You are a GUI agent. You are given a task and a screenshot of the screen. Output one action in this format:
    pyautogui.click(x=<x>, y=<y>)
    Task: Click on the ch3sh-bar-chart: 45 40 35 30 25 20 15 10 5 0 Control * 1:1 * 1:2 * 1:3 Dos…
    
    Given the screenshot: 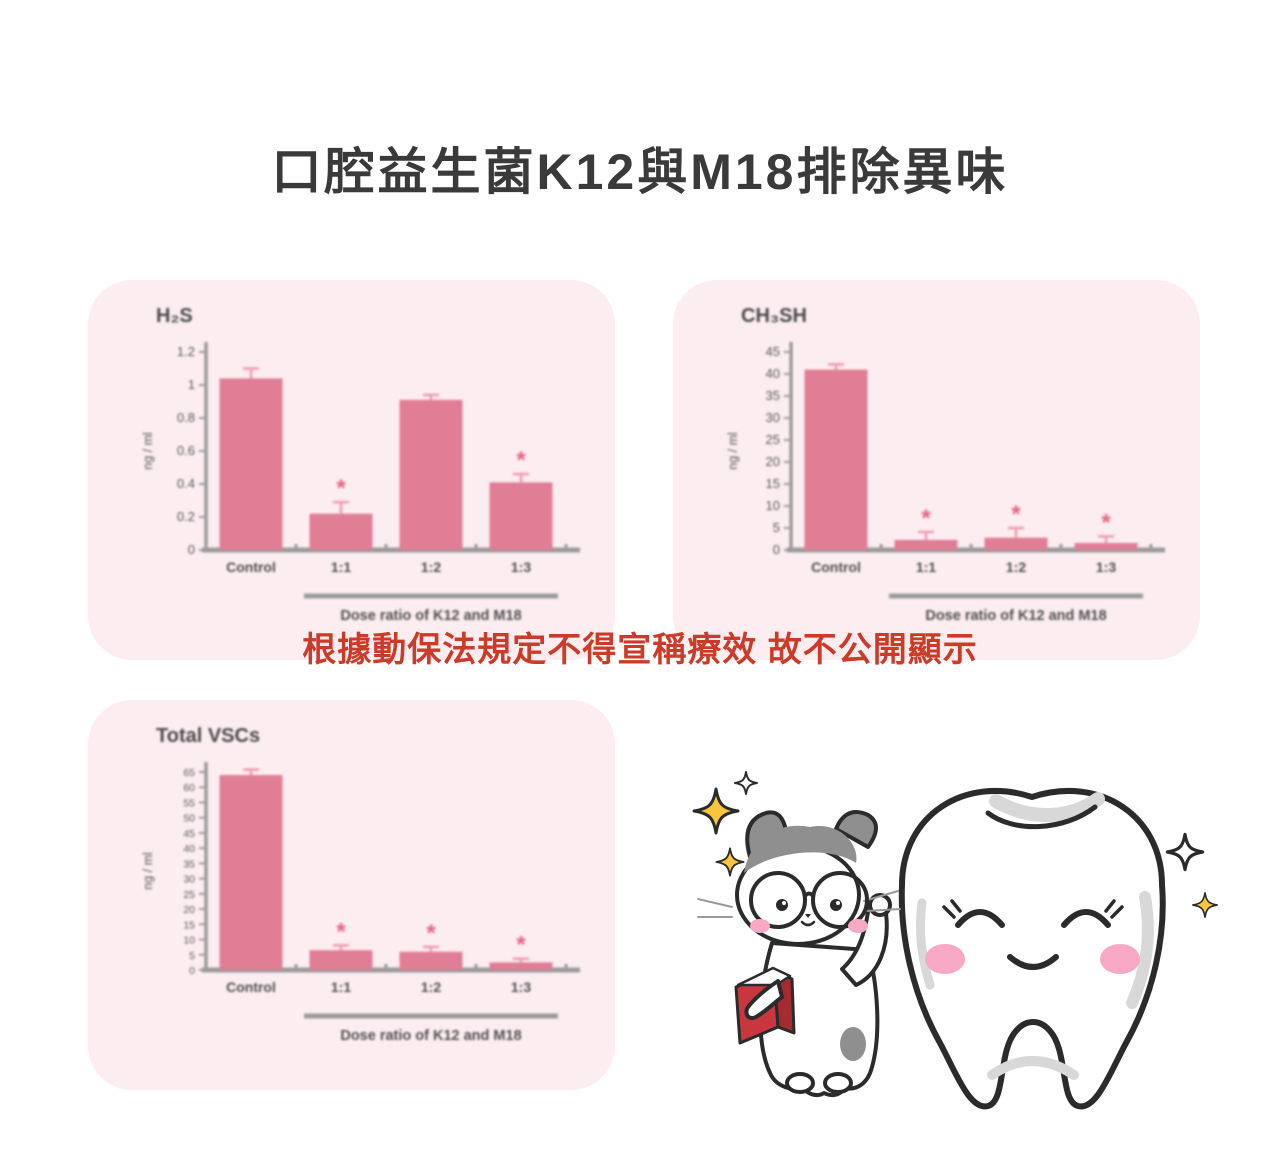 What is the action you would take?
    pyautogui.click(x=945, y=464)
    